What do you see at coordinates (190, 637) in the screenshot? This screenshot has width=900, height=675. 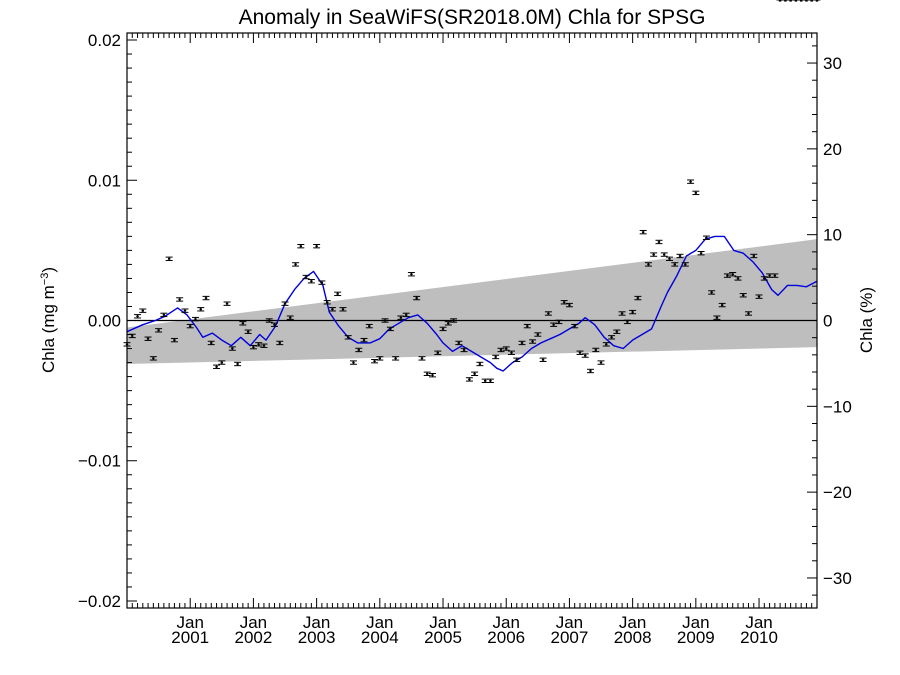 I see `x-tick-label-year: 2001` at bounding box center [190, 637].